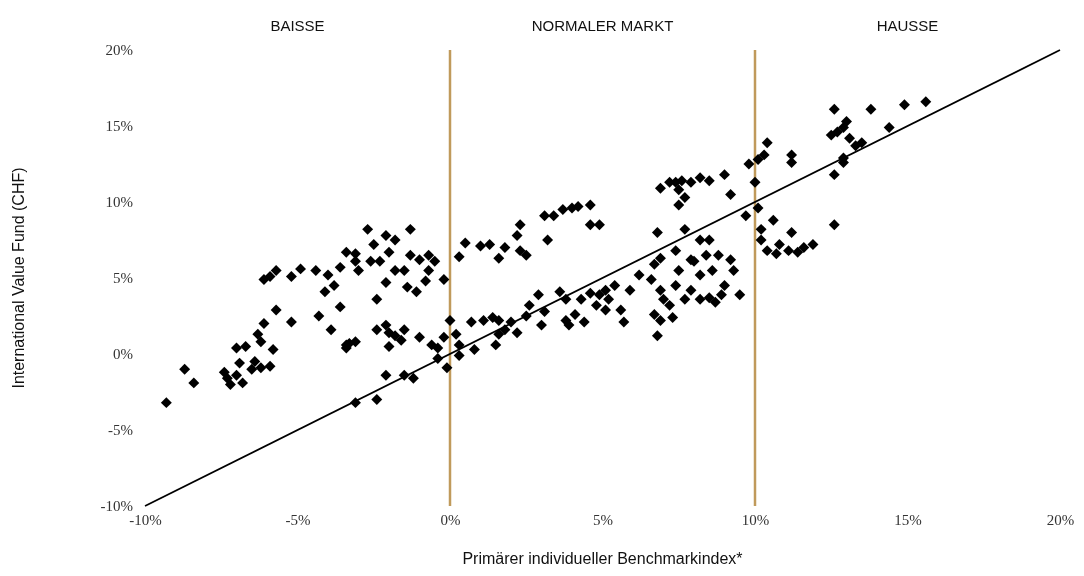 Image resolution: width=1084 pixels, height=576 pixels. I want to click on x-tick-label: -5%, so click(298, 519).